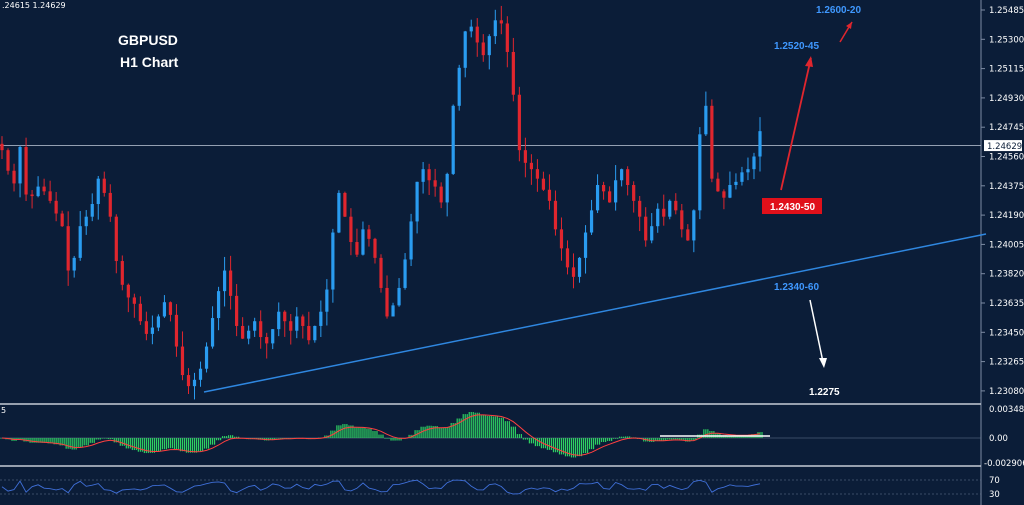 Image resolution: width=1024 pixels, height=505 pixels. Describe the element at coordinates (792, 207) in the screenshot. I see `support-level-label: 1.2430-50` at that location.